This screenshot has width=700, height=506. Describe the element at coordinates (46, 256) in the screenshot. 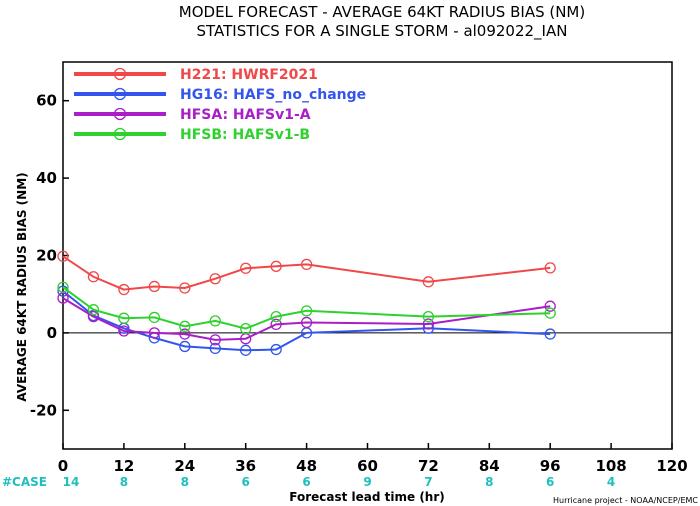

I see `y-tick-label: 20` at that location.